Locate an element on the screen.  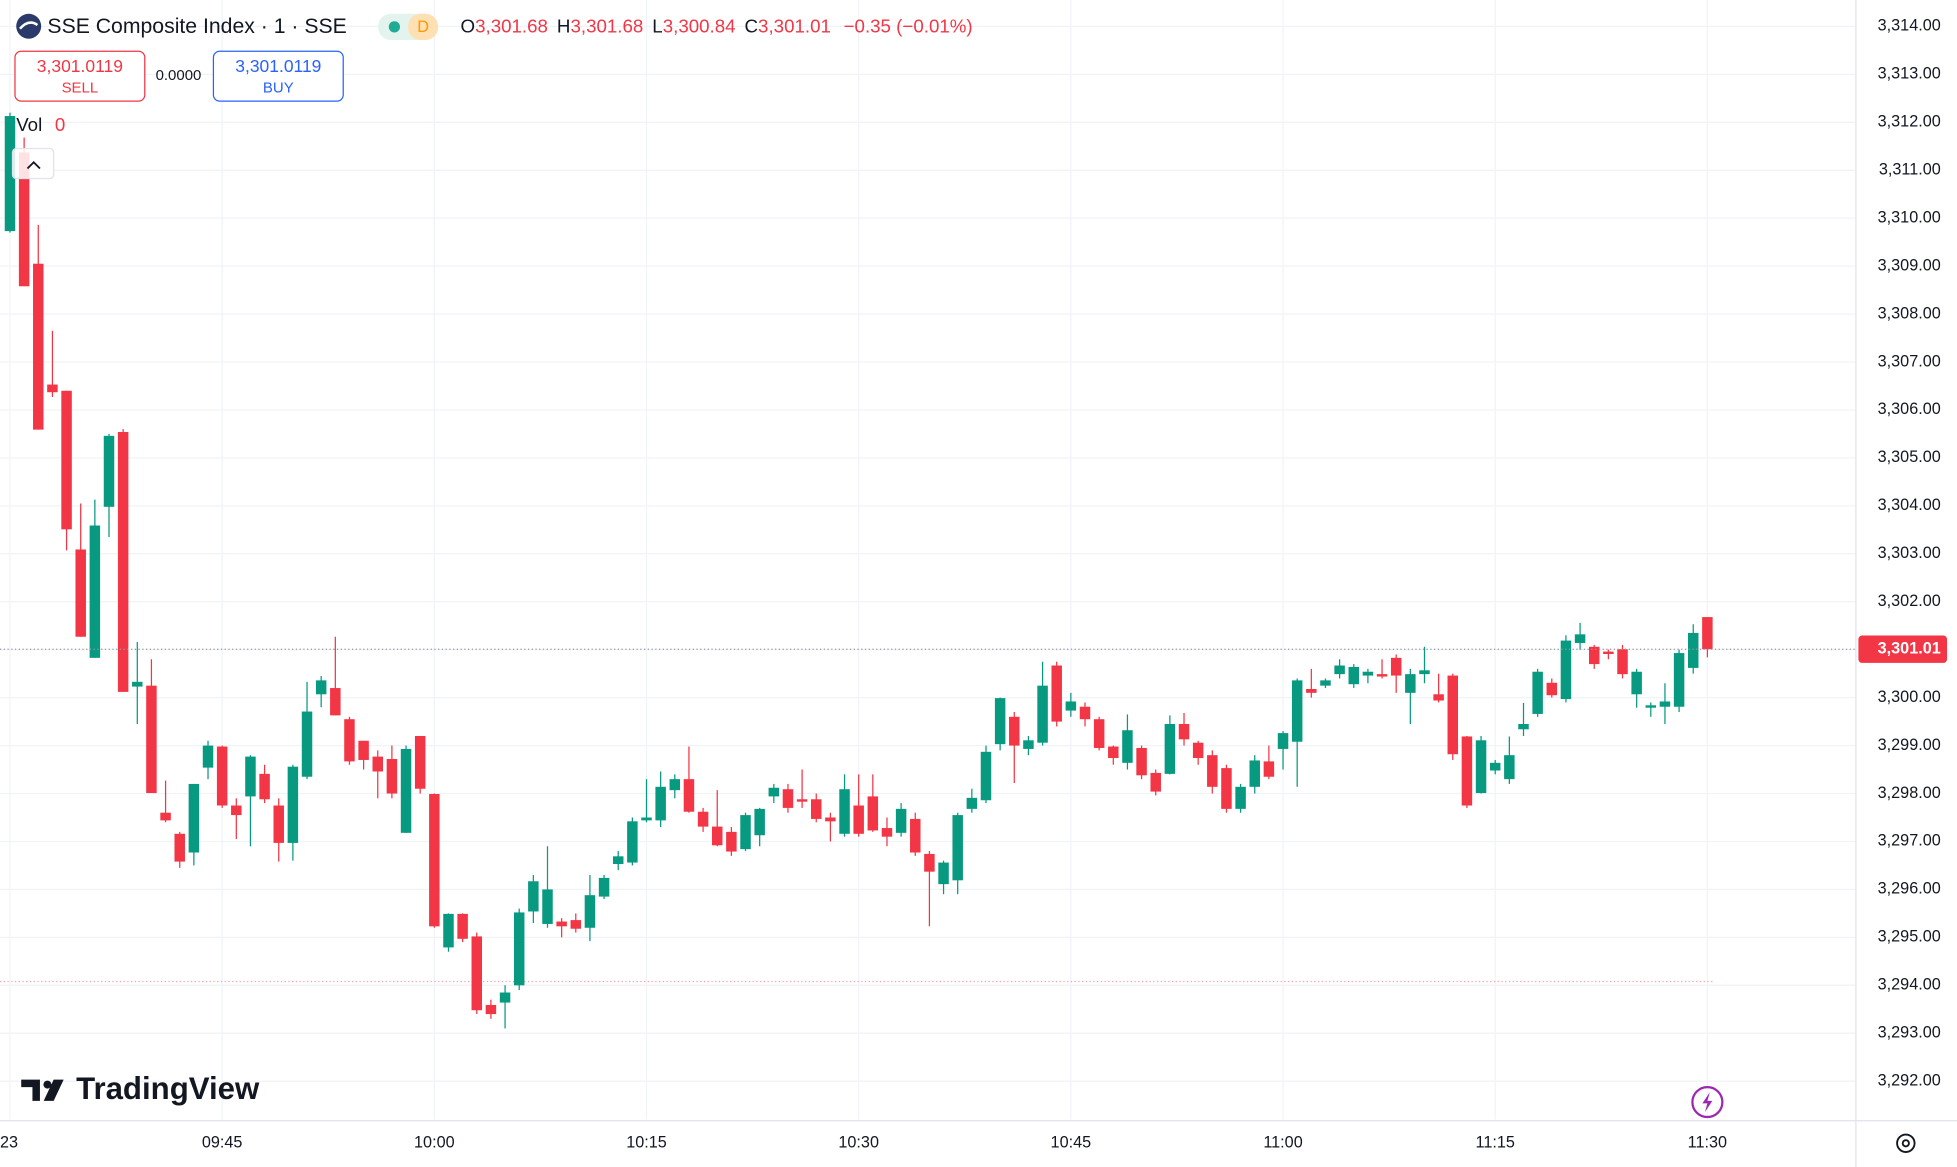
y-tick-label: 3,312.00 is located at coordinates (1909, 122).